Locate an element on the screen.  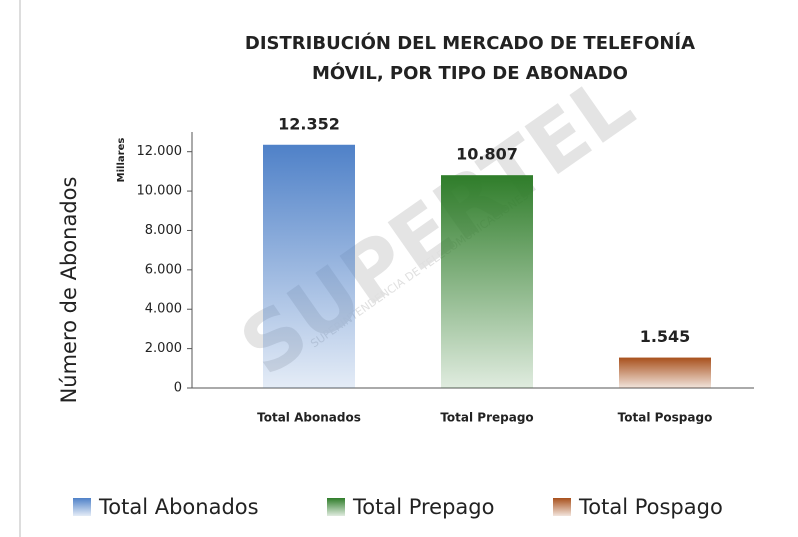
value-label: 12.352 is located at coordinates (309, 123).